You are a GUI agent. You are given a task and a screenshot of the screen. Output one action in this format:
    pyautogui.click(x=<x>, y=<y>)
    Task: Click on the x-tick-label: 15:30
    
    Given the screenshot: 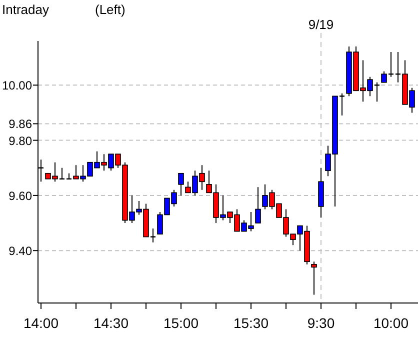 What is the action you would take?
    pyautogui.click(x=251, y=323)
    